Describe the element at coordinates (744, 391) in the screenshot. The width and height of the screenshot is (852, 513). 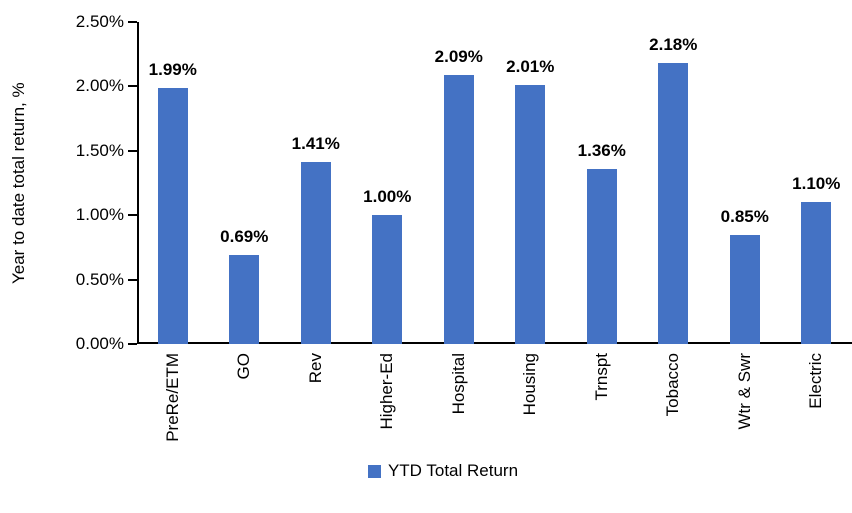
I see `x-axis-category-label: Wtr & Swr` at that location.